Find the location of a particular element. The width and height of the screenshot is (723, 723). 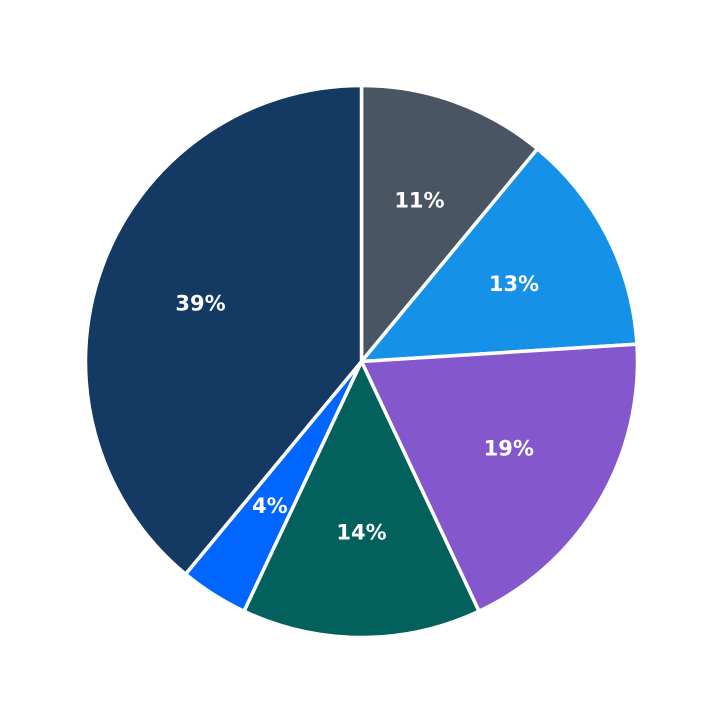

pie-slice-label-2: 19% is located at coordinates (509, 449).